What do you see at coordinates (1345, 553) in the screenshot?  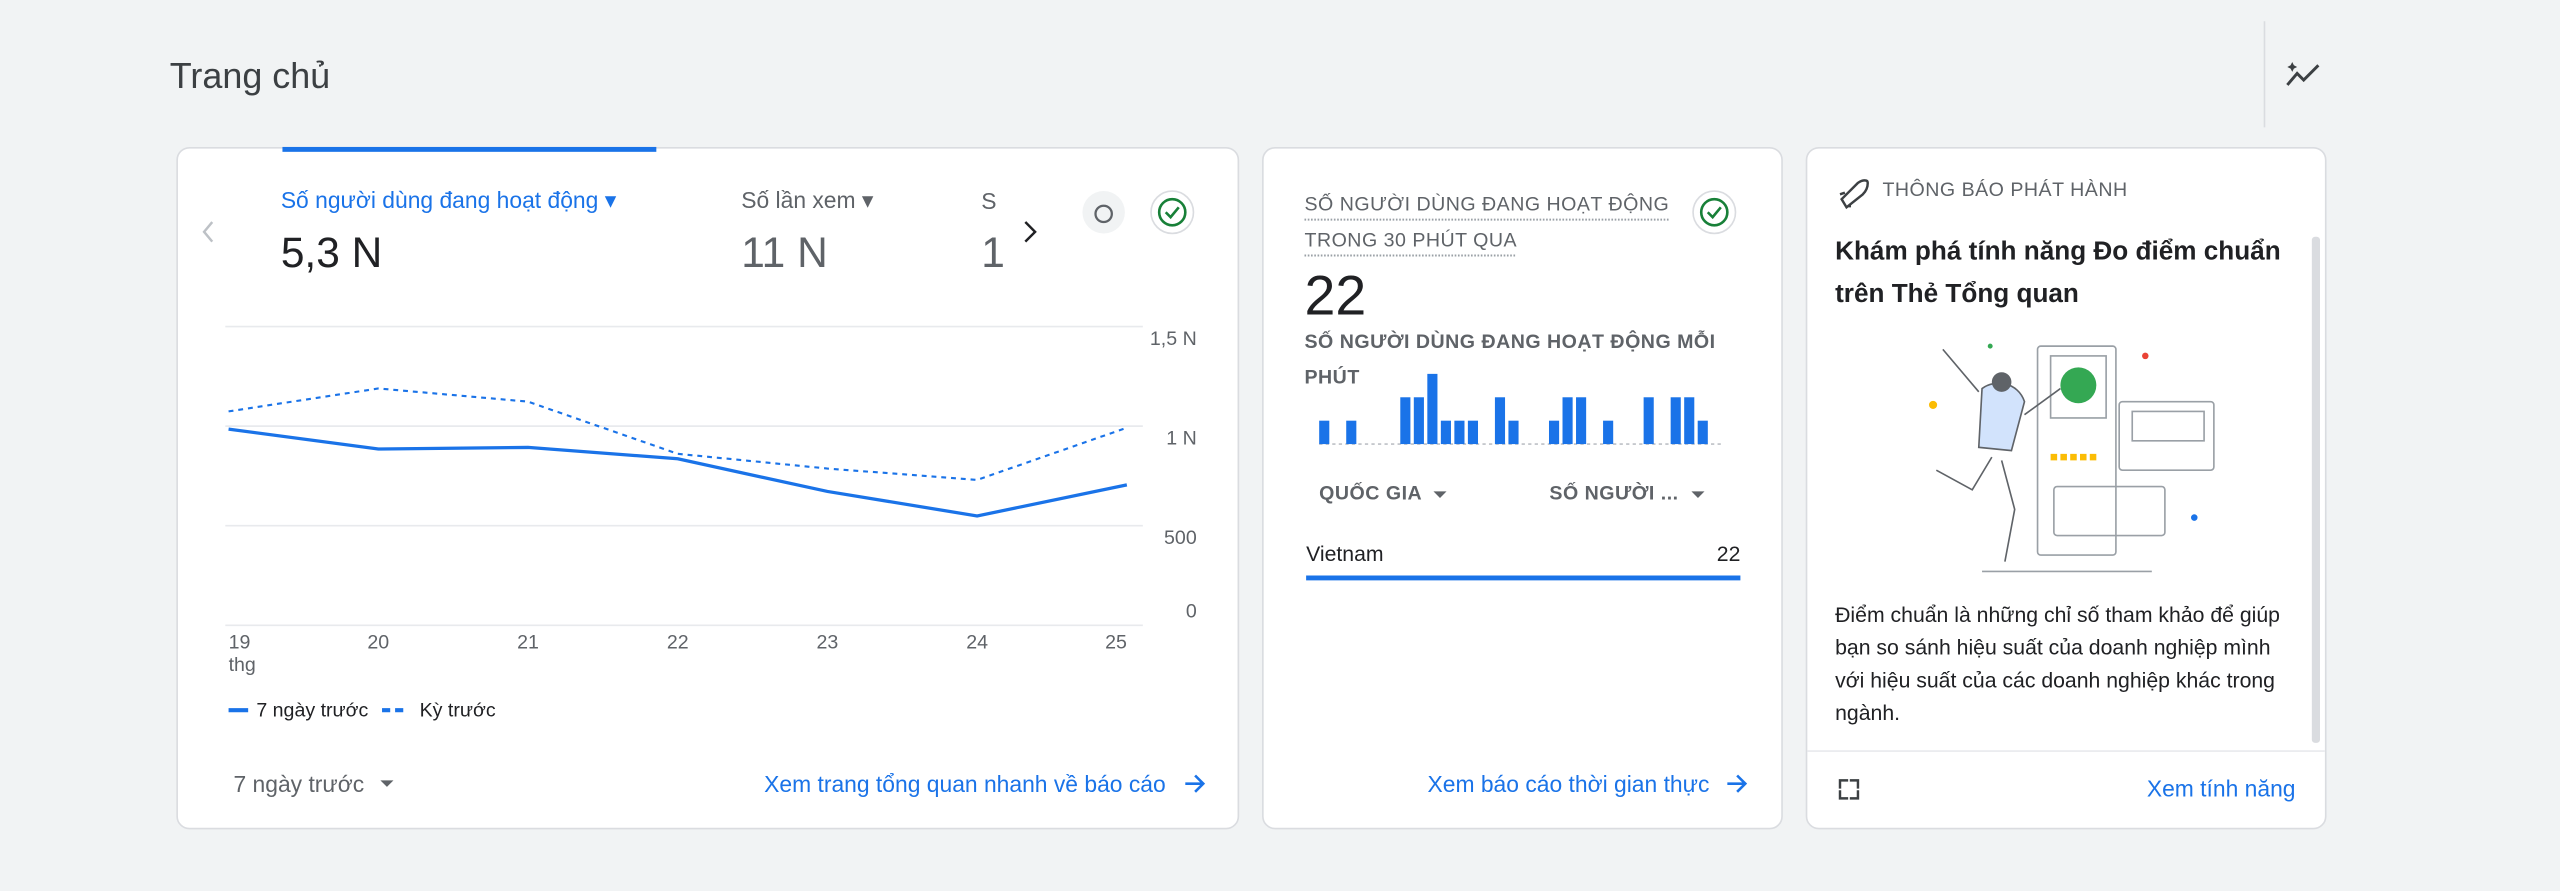 I see `row-country: Vietnam` at bounding box center [1345, 553].